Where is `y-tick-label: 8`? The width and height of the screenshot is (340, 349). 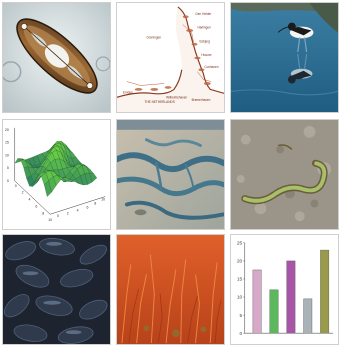
y-tick-label: 8 is located at coordinates (95, 203).